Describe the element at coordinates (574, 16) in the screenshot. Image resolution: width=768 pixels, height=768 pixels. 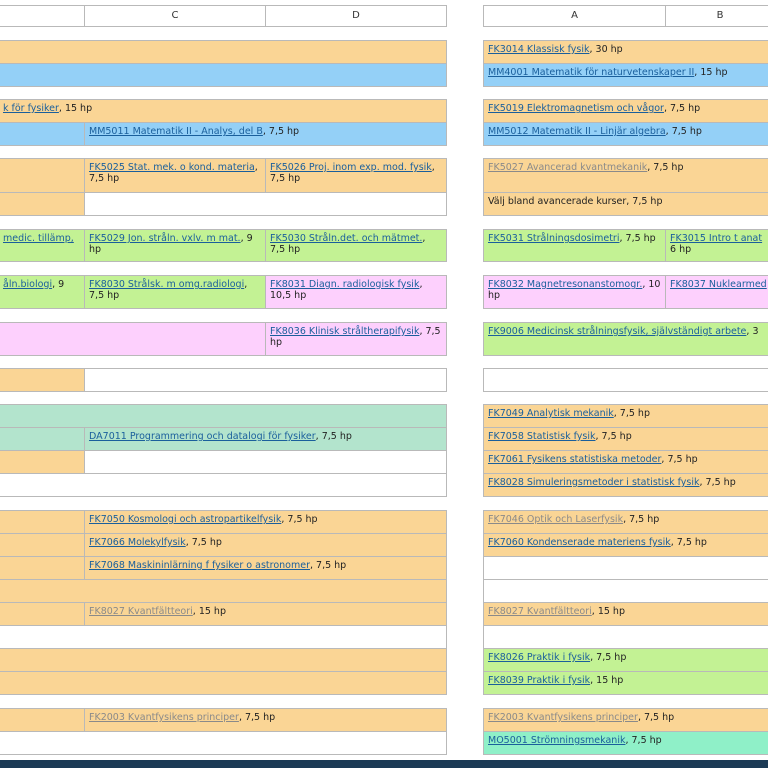
I see `column-header-a: A` at that location.